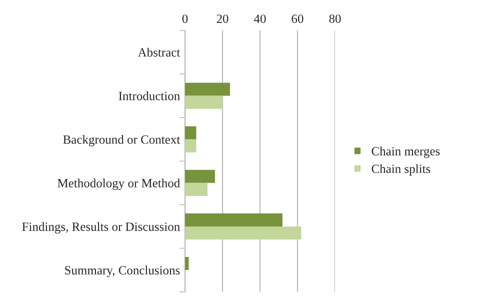  Describe the element at coordinates (185, 18) in the screenshot. I see `x-tick-label: 0` at that location.